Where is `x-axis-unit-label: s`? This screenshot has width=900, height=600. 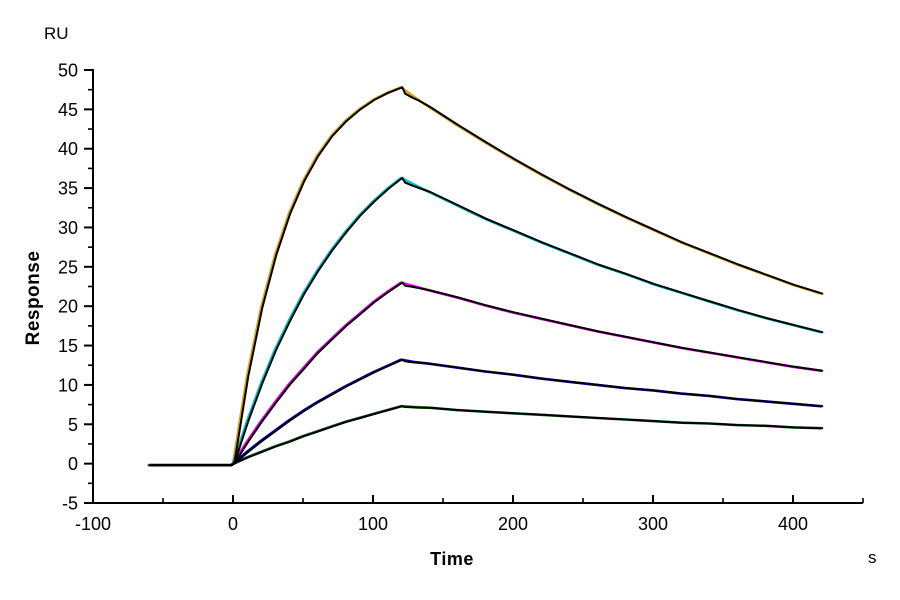 x-axis-unit-label: s is located at coordinates (872, 557).